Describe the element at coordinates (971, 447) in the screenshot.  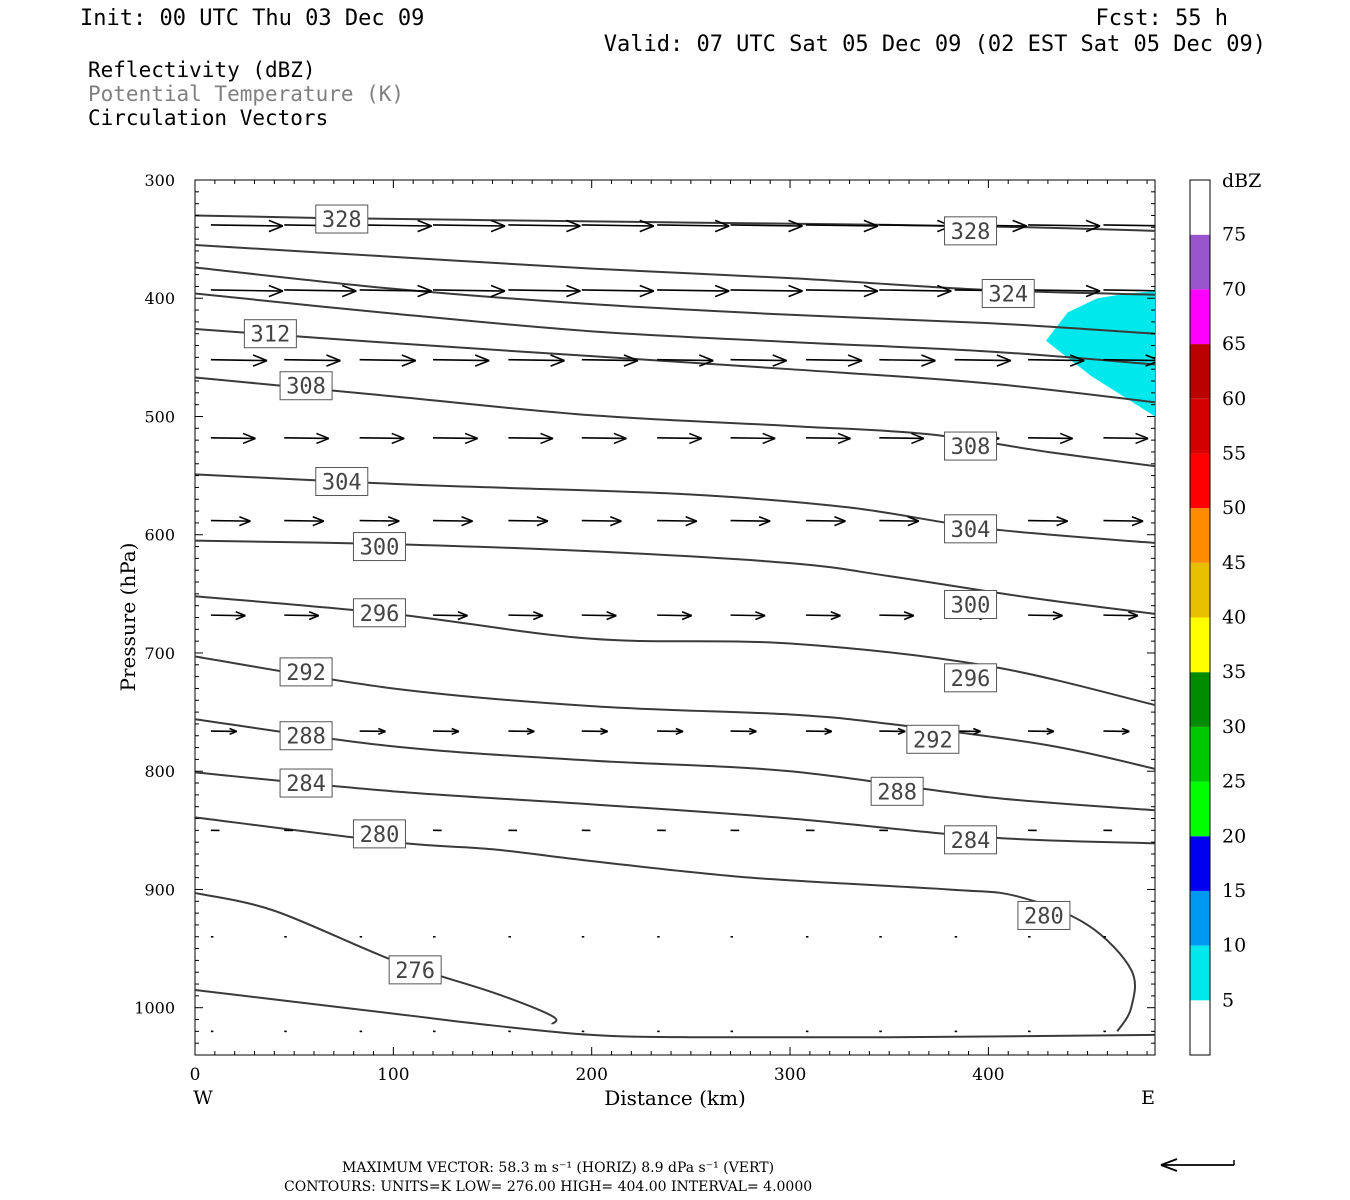
I see `contour-label-text: 308` at that location.